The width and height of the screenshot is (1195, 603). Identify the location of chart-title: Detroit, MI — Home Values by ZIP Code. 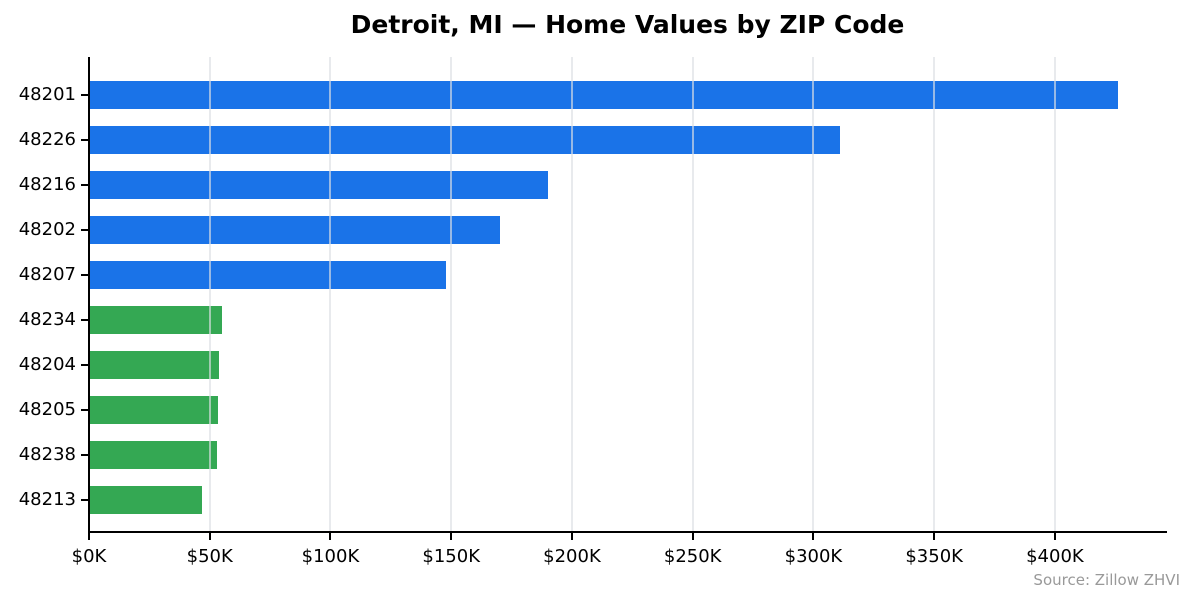
(627, 24).